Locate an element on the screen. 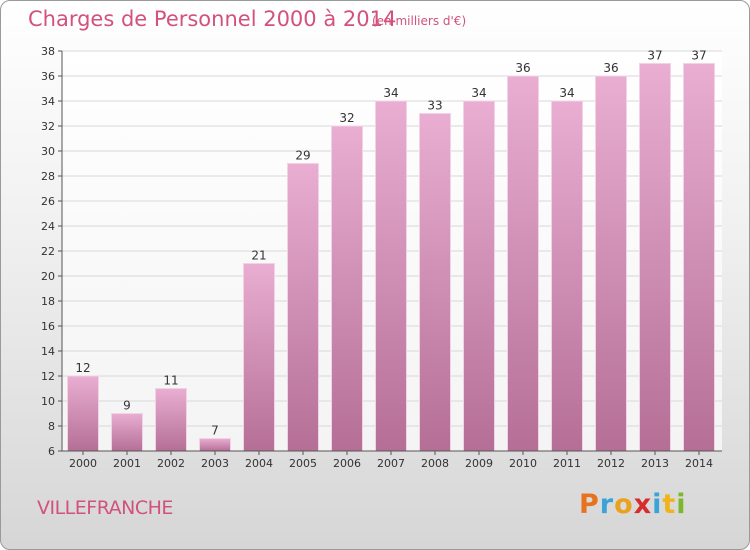  bar-2011 is located at coordinates (567, 276).